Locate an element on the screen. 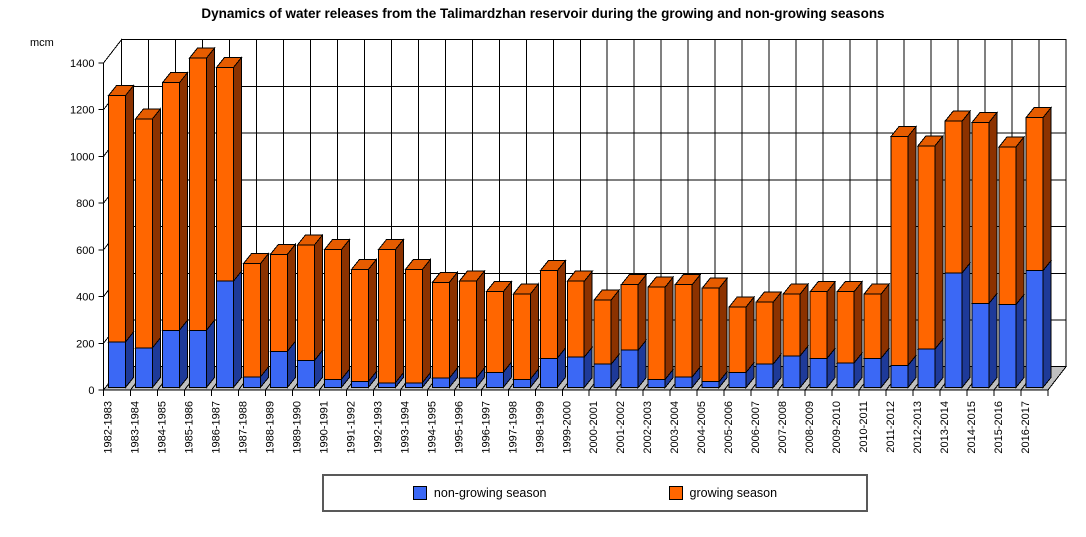  x-tick-label: 2010-2011 is located at coordinates (864, 427).